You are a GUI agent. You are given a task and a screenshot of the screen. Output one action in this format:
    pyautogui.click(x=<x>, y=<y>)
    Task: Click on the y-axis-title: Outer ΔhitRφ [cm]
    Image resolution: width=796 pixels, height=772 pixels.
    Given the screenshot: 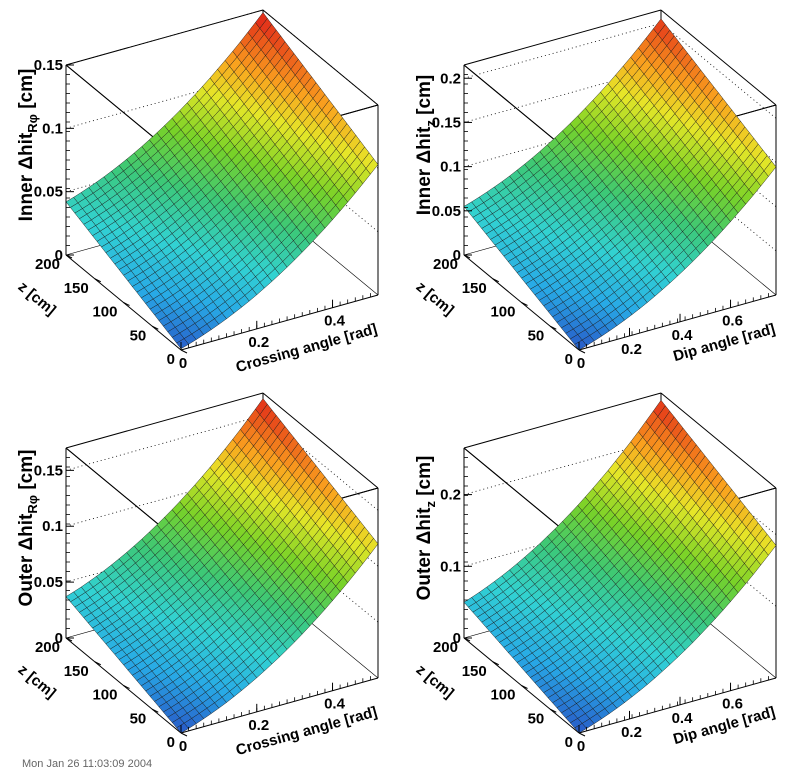 What is the action you would take?
    pyautogui.click(x=28, y=528)
    